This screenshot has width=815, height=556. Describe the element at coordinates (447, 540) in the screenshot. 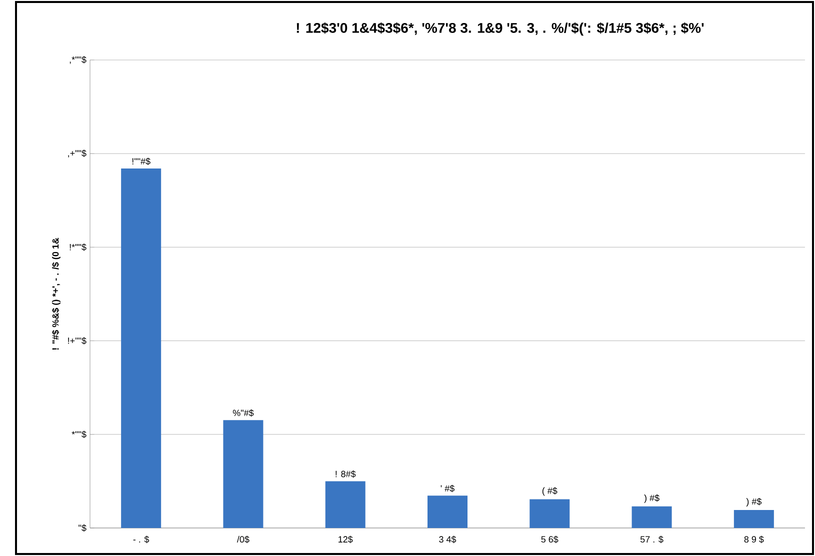

I see `x-tick-label: 3 4$` at that location.